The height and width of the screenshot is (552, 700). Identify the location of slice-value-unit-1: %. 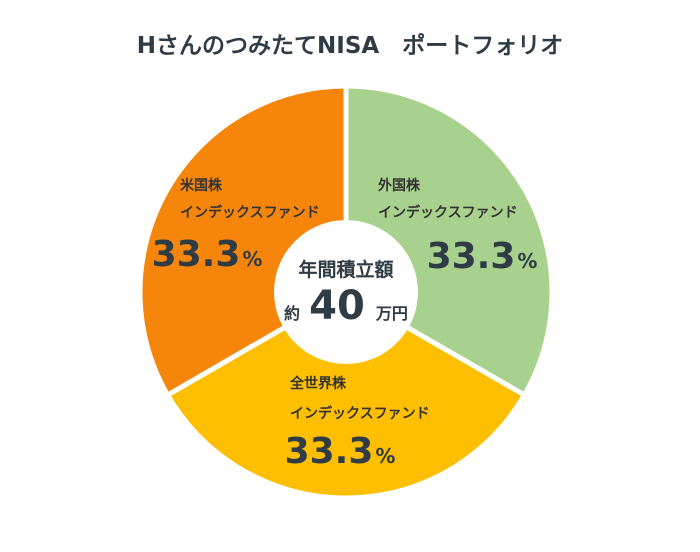
(527, 261).